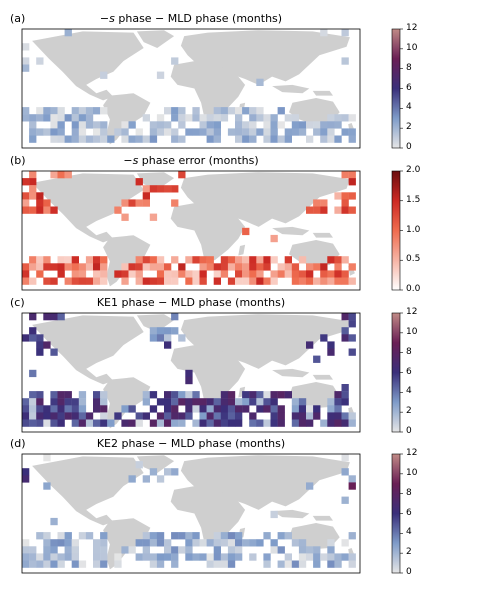 The height and width of the screenshot is (600, 480). I want to click on colorbar, so click(396, 372).